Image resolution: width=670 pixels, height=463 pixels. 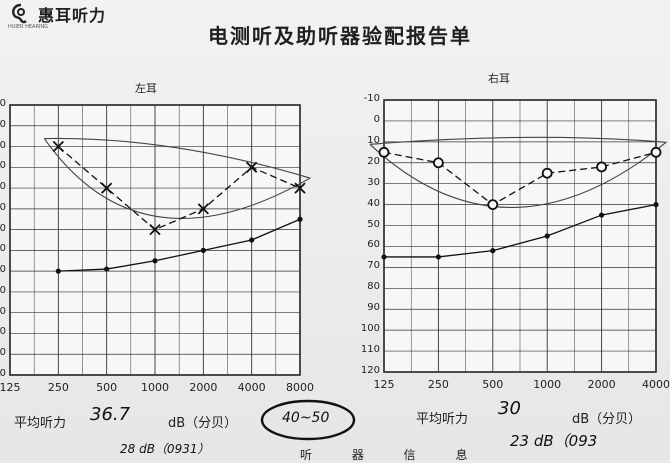 What do you see at coordinates (509, 408) in the screenshot?
I see `right-average-value: 30` at bounding box center [509, 408].